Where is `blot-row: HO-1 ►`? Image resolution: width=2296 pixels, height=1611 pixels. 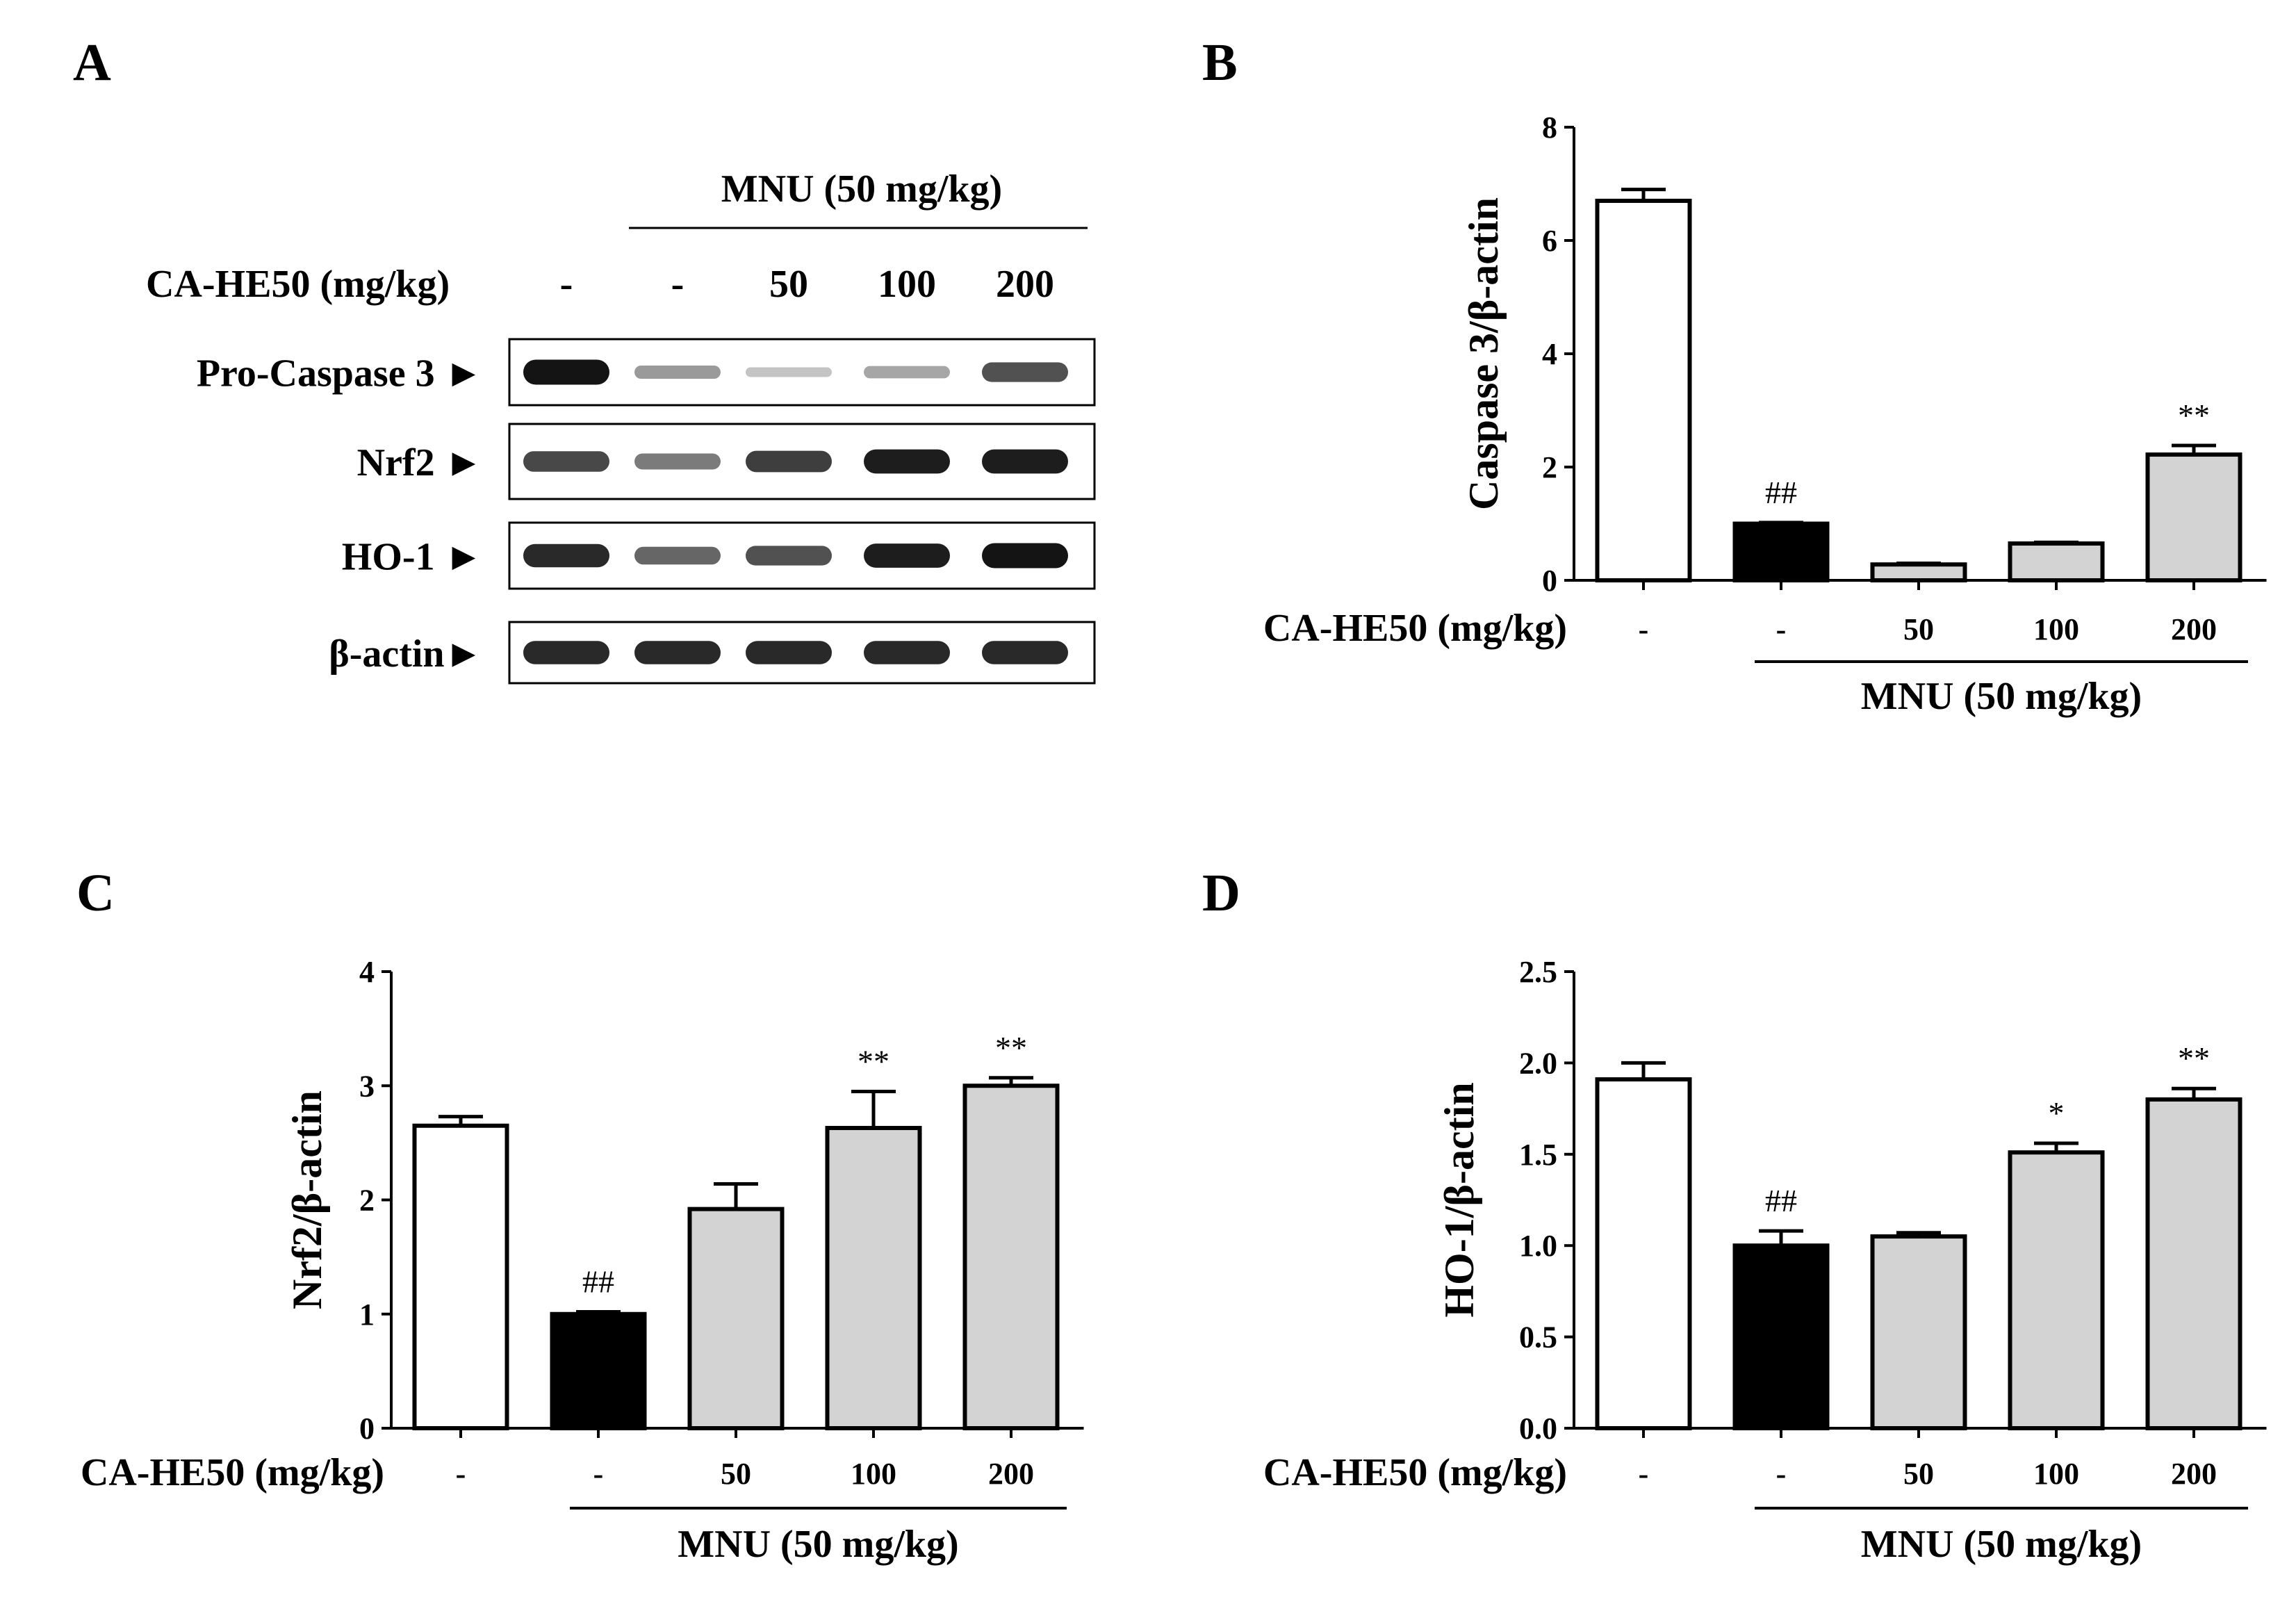 blot-row: HO-1 ► is located at coordinates (719, 555).